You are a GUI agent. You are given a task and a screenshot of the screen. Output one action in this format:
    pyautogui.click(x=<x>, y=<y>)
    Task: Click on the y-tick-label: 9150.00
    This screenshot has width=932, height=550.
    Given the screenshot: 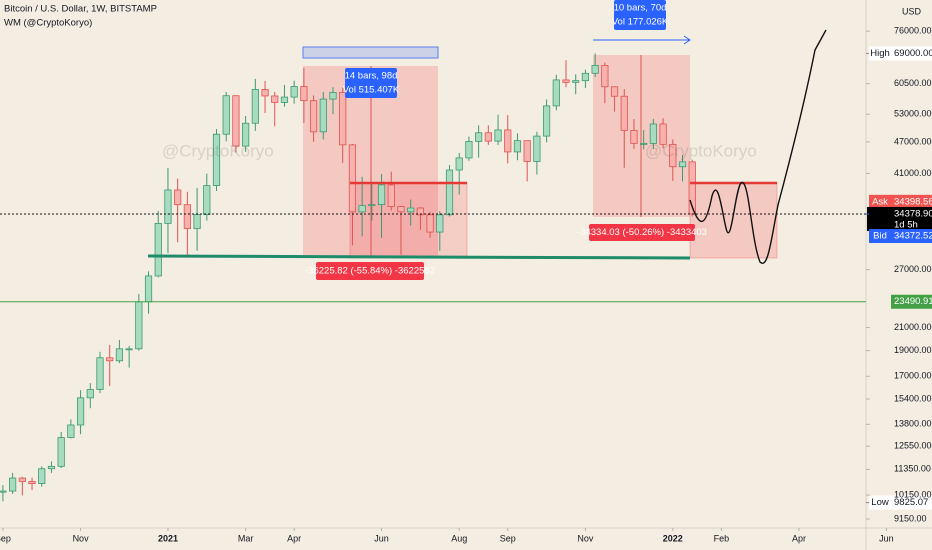 What is the action you would take?
    pyautogui.click(x=910, y=518)
    